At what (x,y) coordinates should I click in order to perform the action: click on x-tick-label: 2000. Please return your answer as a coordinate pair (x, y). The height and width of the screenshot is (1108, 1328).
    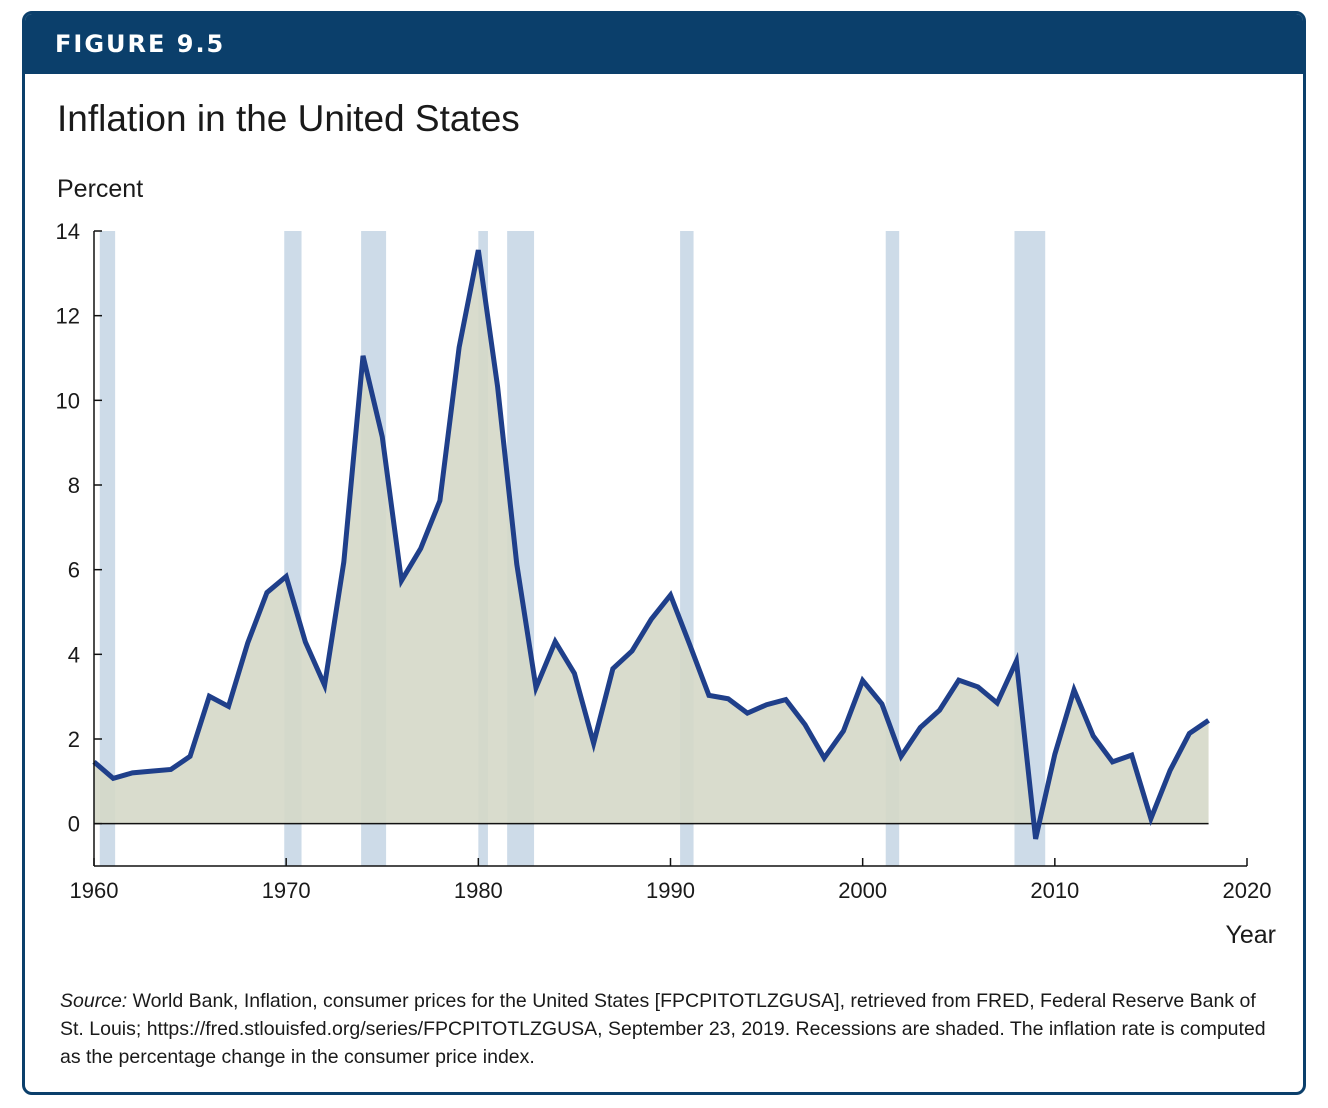
    Looking at the image, I should click on (862, 890).